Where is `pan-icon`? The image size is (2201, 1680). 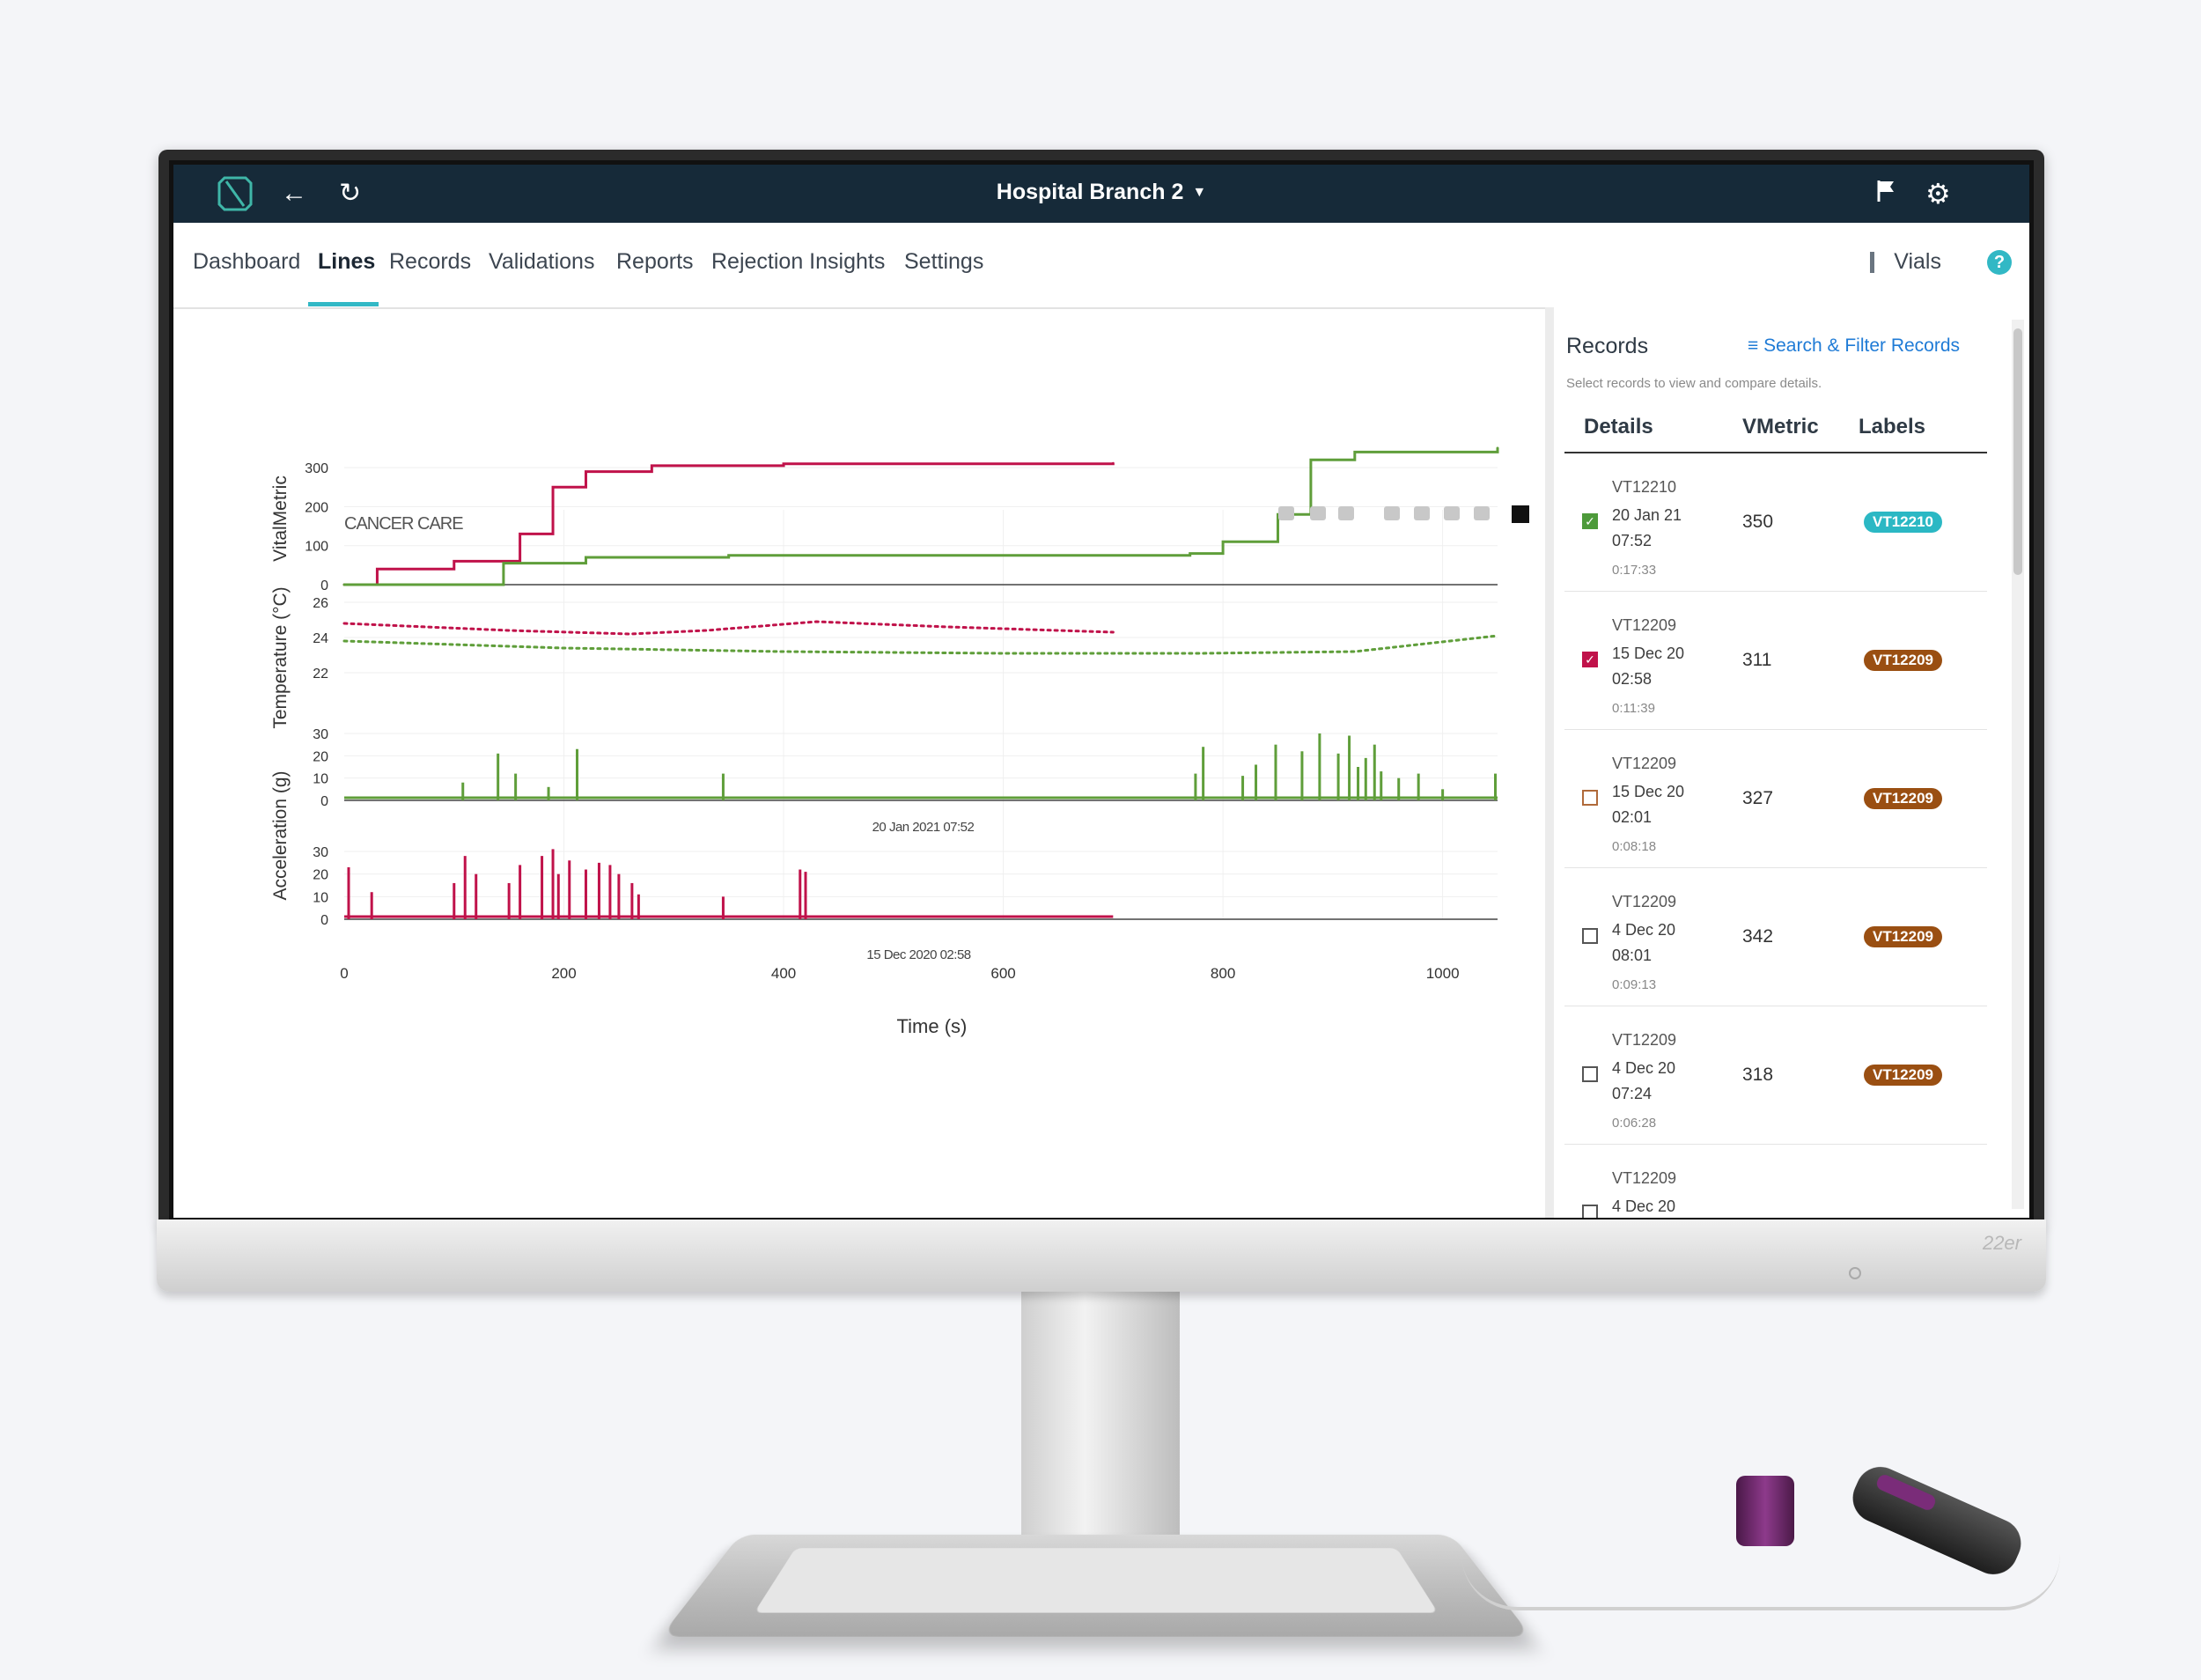
pan-icon is located at coordinates (1346, 513).